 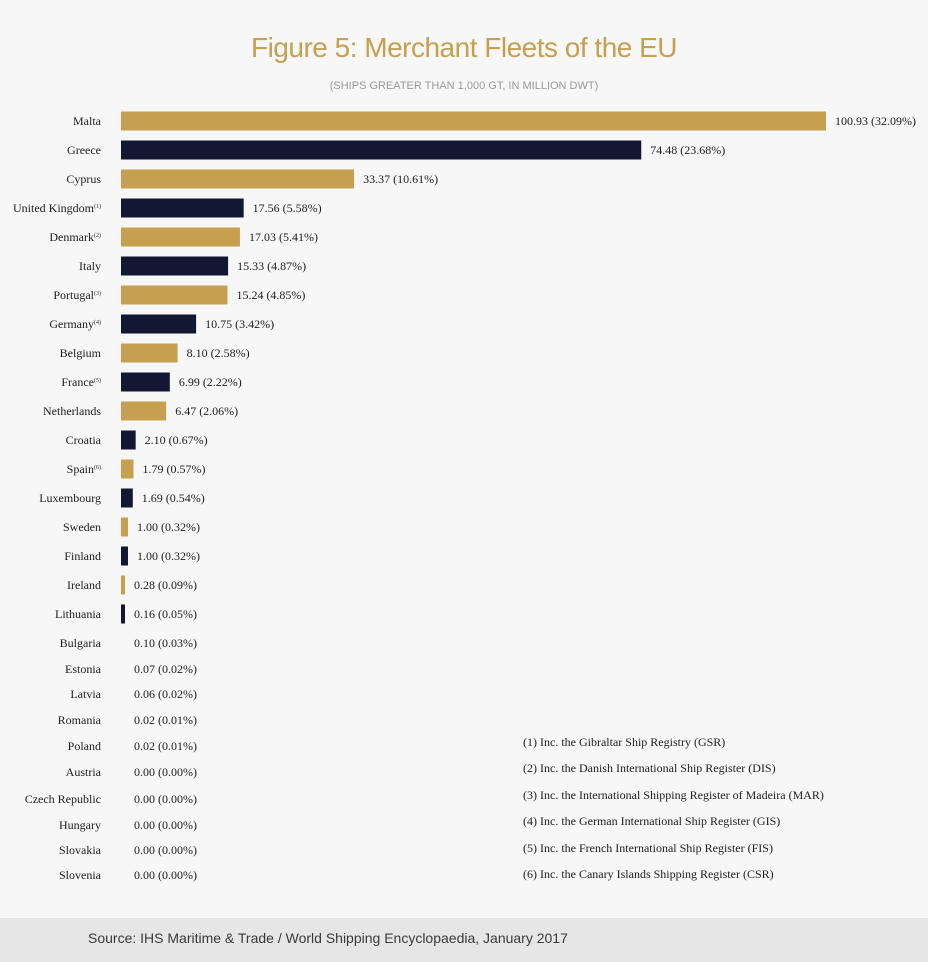 I want to click on value-label-slovenia: 0.00 (0.00%), so click(x=165, y=875).